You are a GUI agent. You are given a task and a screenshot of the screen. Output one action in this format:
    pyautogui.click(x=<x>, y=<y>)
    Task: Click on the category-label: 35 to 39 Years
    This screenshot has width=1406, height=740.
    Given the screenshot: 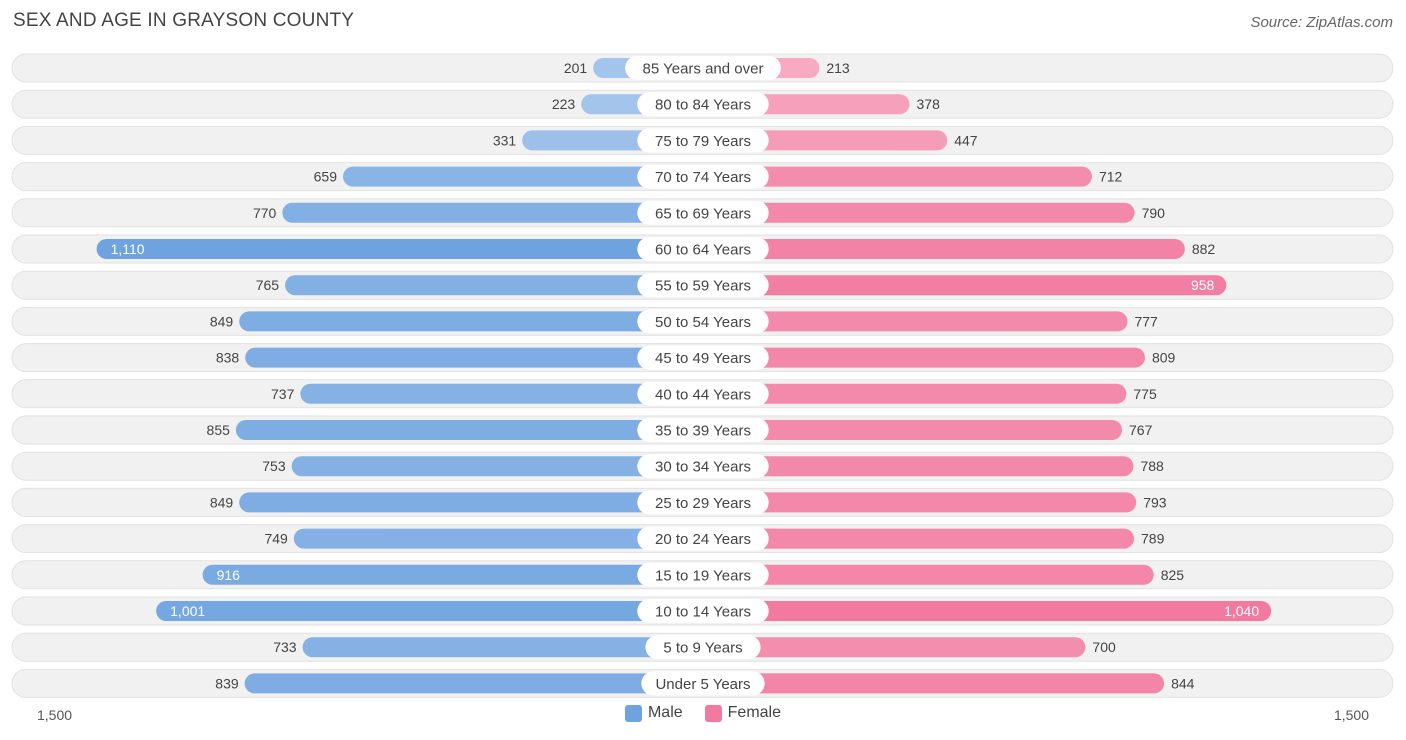 What is the action you would take?
    pyautogui.click(x=703, y=431)
    